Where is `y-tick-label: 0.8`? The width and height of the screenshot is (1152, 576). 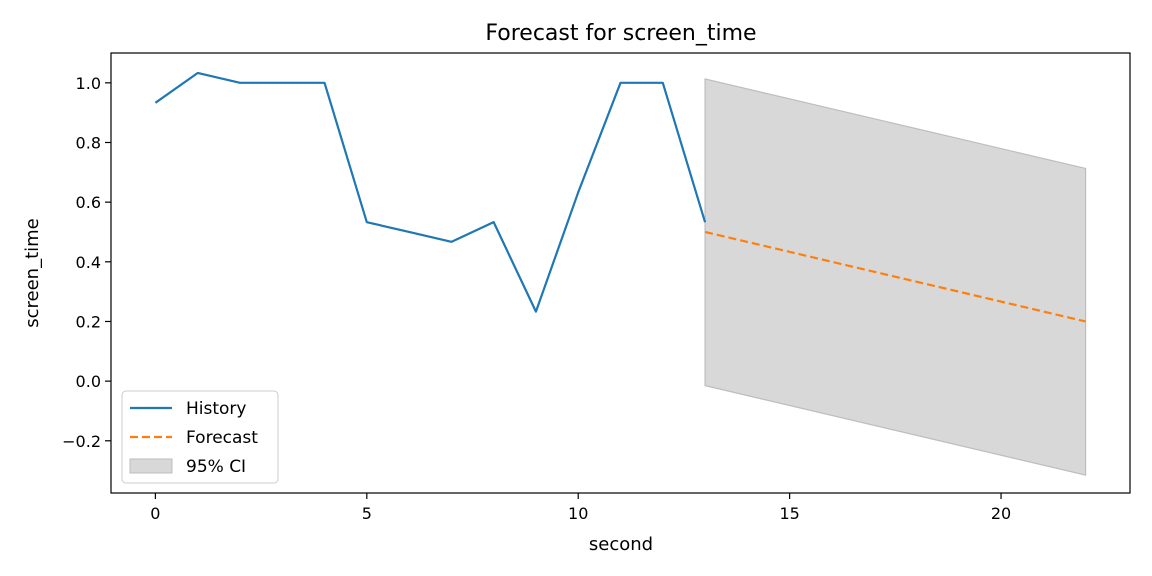 y-tick-label: 0.8 is located at coordinates (88, 142).